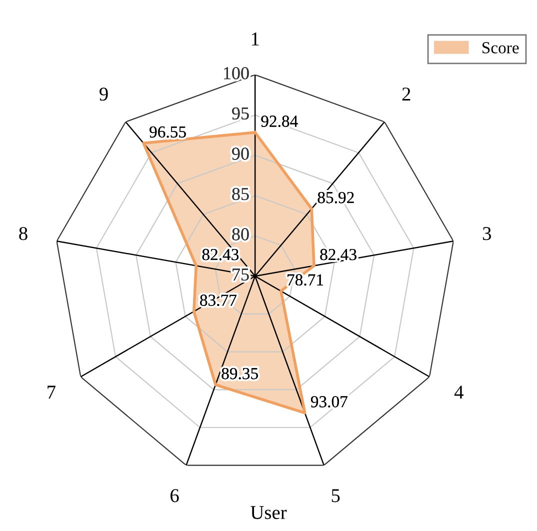 The image size is (537, 531). What do you see at coordinates (329, 402) in the screenshot?
I see `data-label: 93.07` at bounding box center [329, 402].